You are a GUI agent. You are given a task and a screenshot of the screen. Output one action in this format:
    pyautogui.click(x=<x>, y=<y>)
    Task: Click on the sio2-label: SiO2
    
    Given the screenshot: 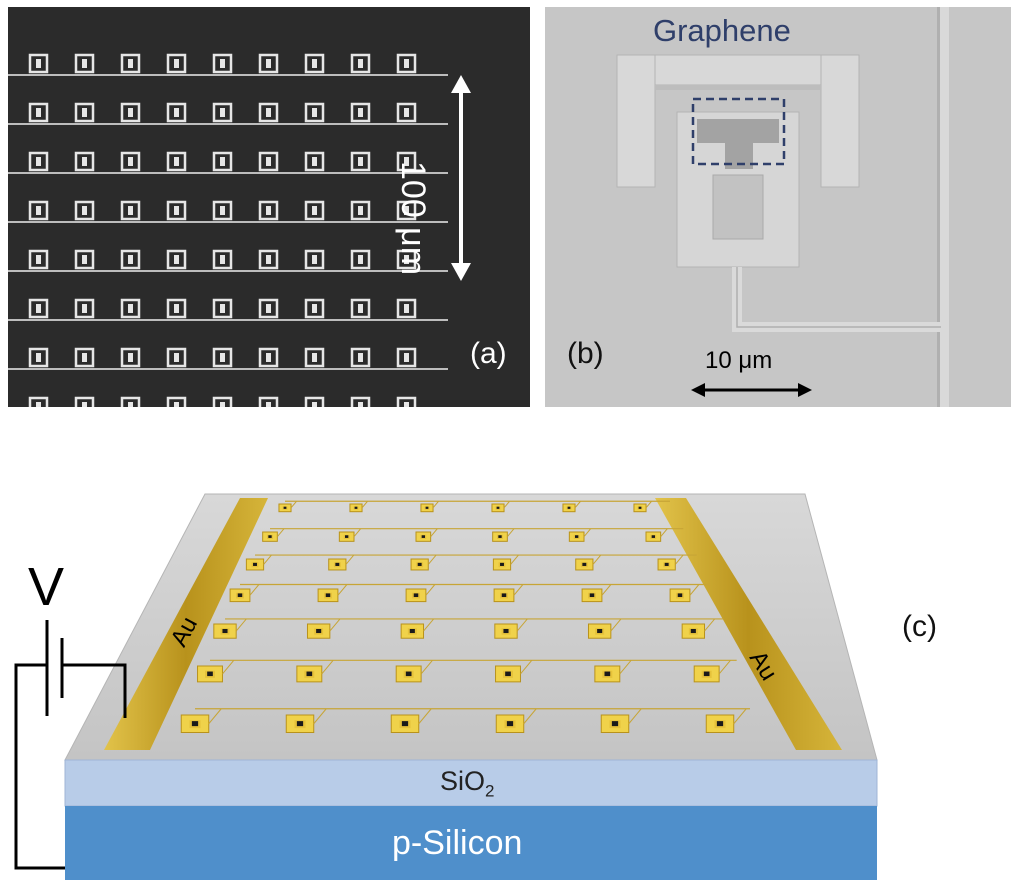 What is the action you would take?
    pyautogui.click(x=467, y=783)
    